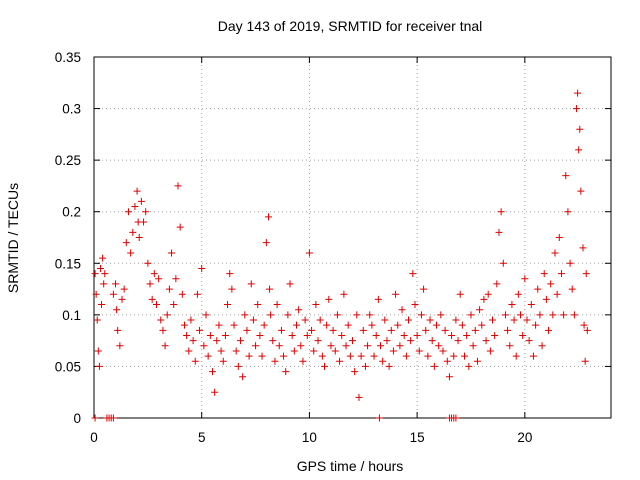  Describe the element at coordinates (68, 57) in the screenshot. I see `y-tick-label: 0.35` at that location.